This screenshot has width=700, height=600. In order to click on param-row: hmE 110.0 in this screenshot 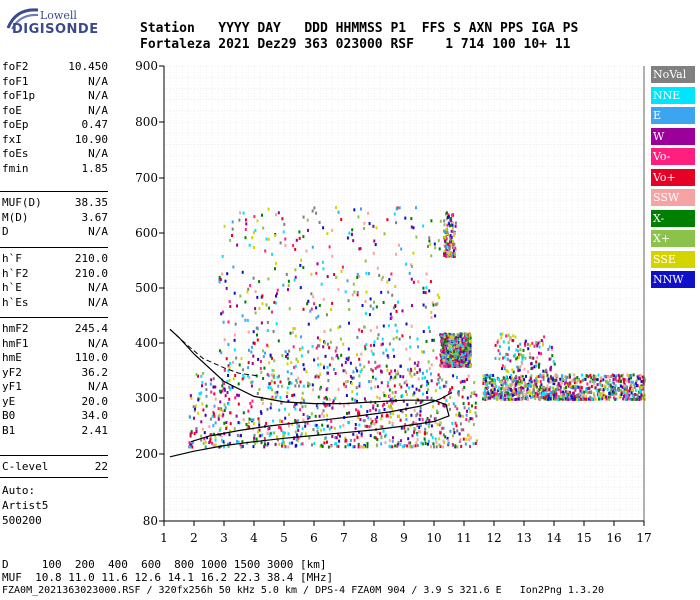, I will do `click(55, 358)`.